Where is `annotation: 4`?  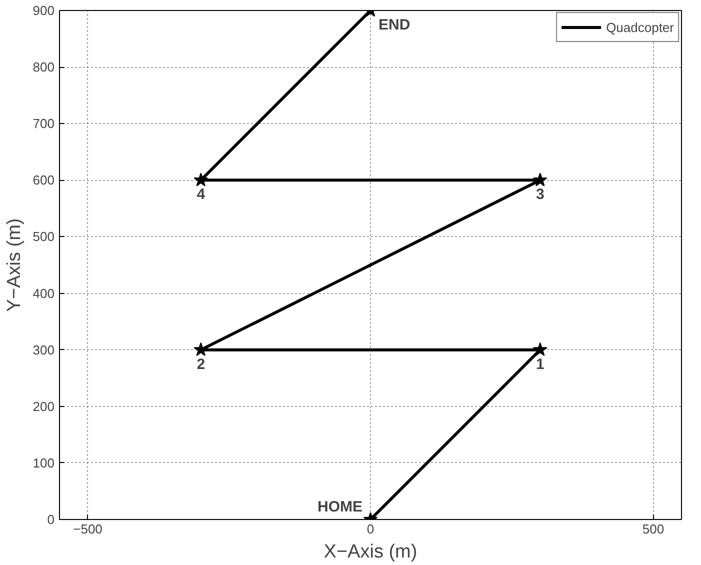 annotation: 4 is located at coordinates (201, 195).